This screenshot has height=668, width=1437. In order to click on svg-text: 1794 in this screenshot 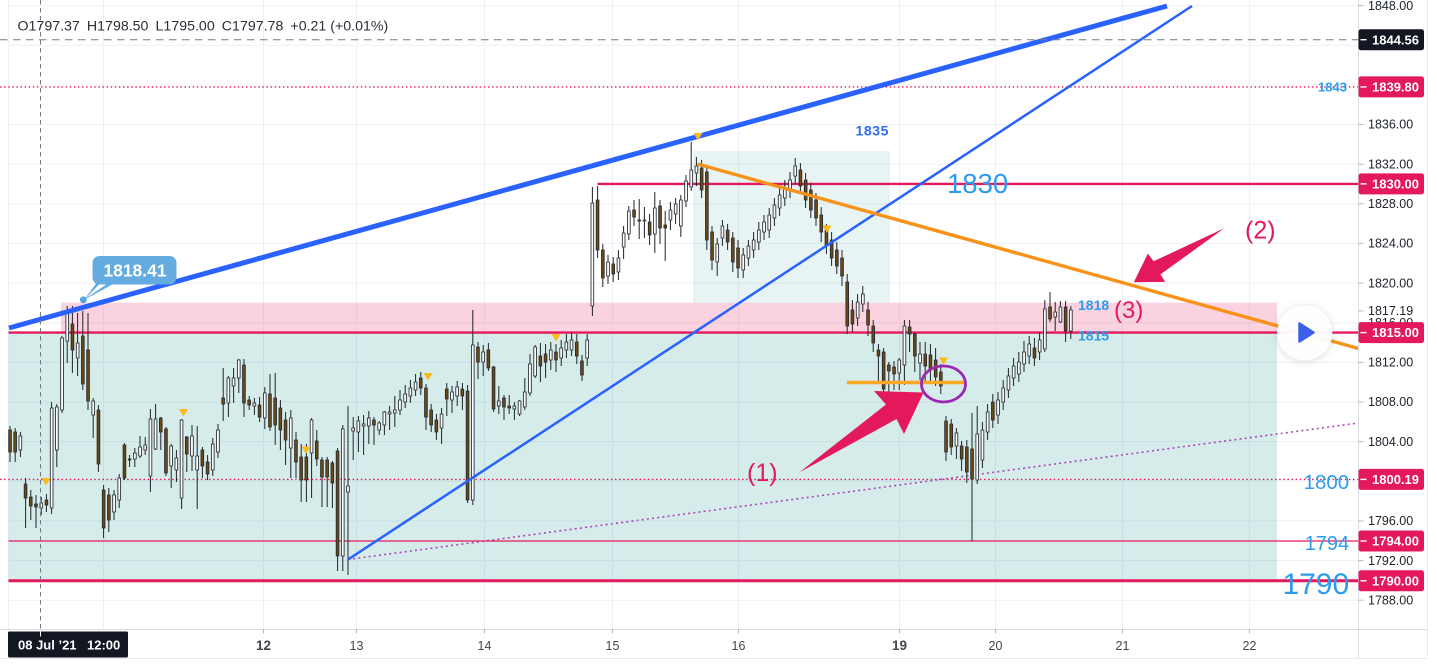, I will do `click(1327, 544)`.